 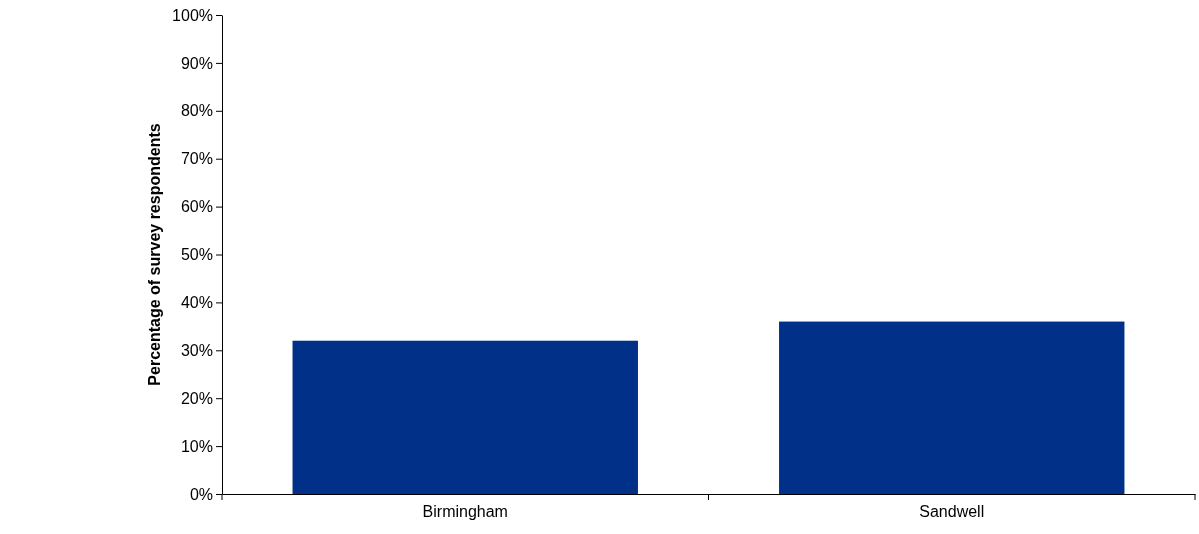 What do you see at coordinates (196, 350) in the screenshot?
I see `y-tick-label: 30%` at bounding box center [196, 350].